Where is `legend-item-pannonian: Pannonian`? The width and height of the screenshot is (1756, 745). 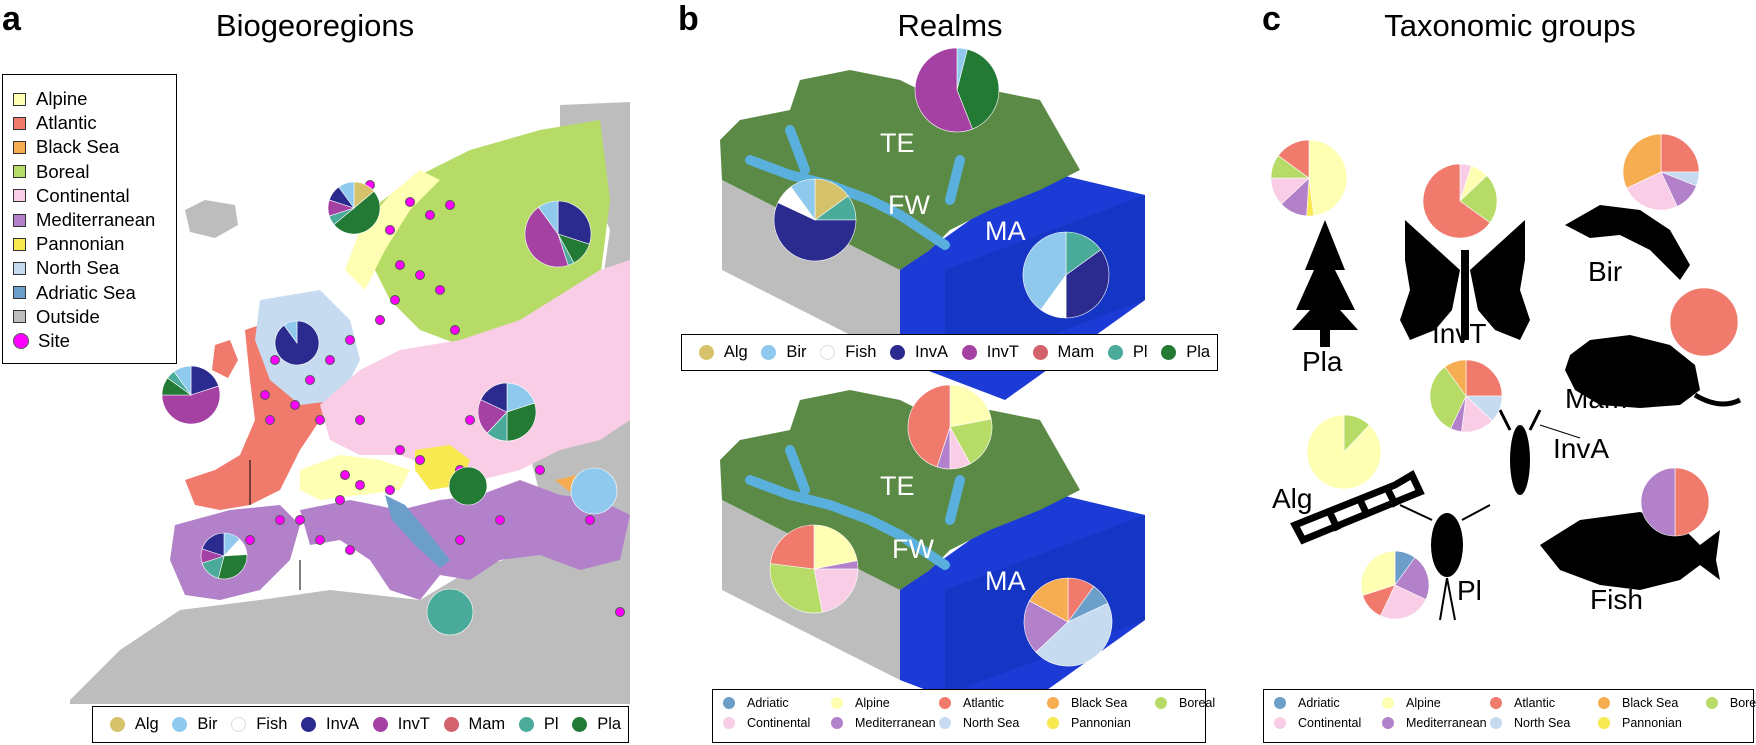
legend-item-pannonian: Pannonian is located at coordinates (94, 244).